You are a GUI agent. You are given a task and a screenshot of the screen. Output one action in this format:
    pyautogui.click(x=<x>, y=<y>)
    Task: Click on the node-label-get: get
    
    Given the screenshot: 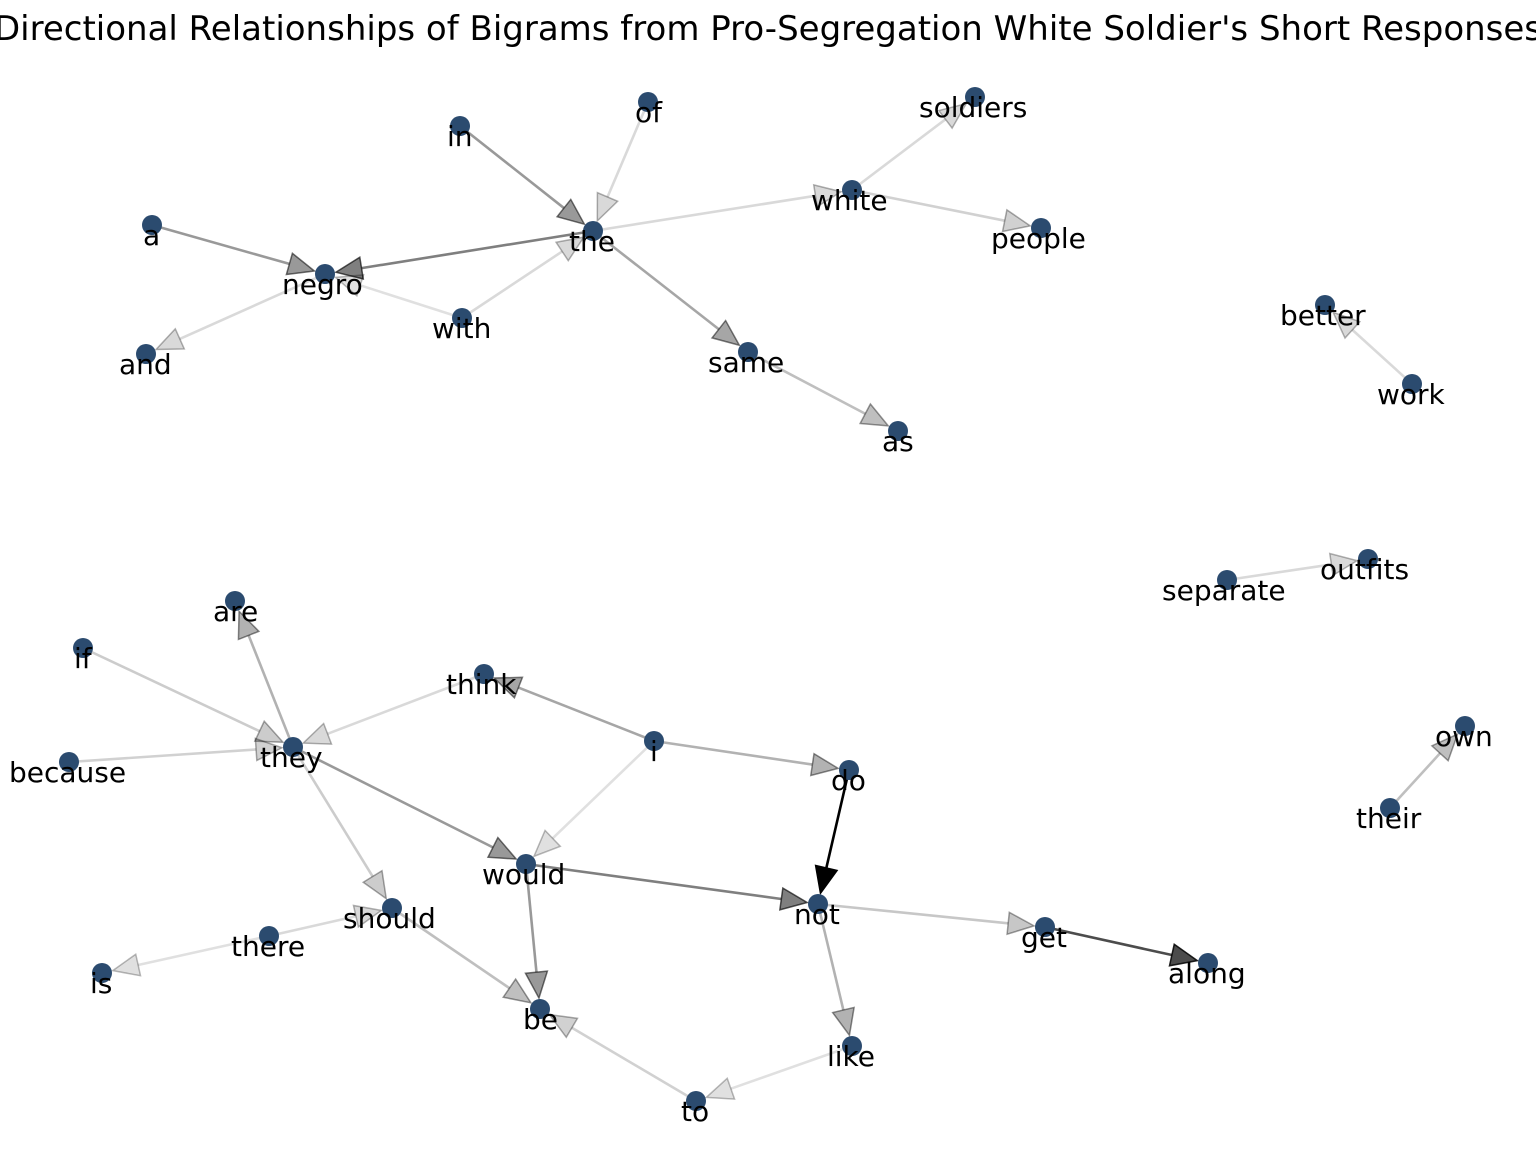 What is the action you would take?
    pyautogui.click(x=1044, y=937)
    